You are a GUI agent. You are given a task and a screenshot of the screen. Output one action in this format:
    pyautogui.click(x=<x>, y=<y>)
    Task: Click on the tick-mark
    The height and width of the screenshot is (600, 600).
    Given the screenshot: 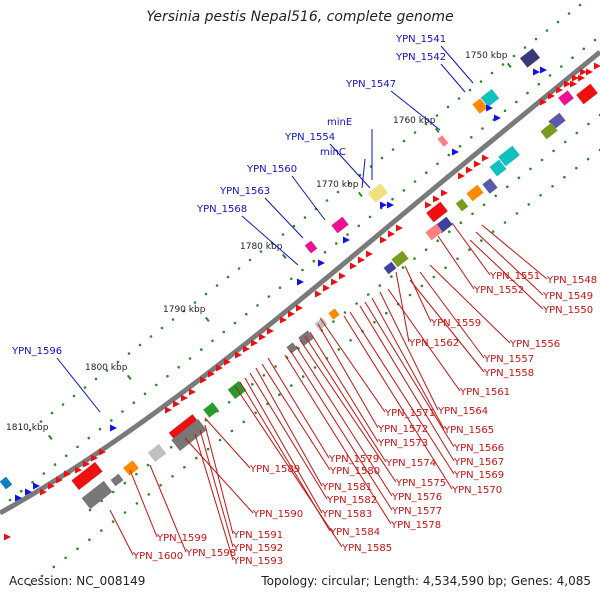 What is the action you would take?
    pyautogui.click(x=284, y=256)
    